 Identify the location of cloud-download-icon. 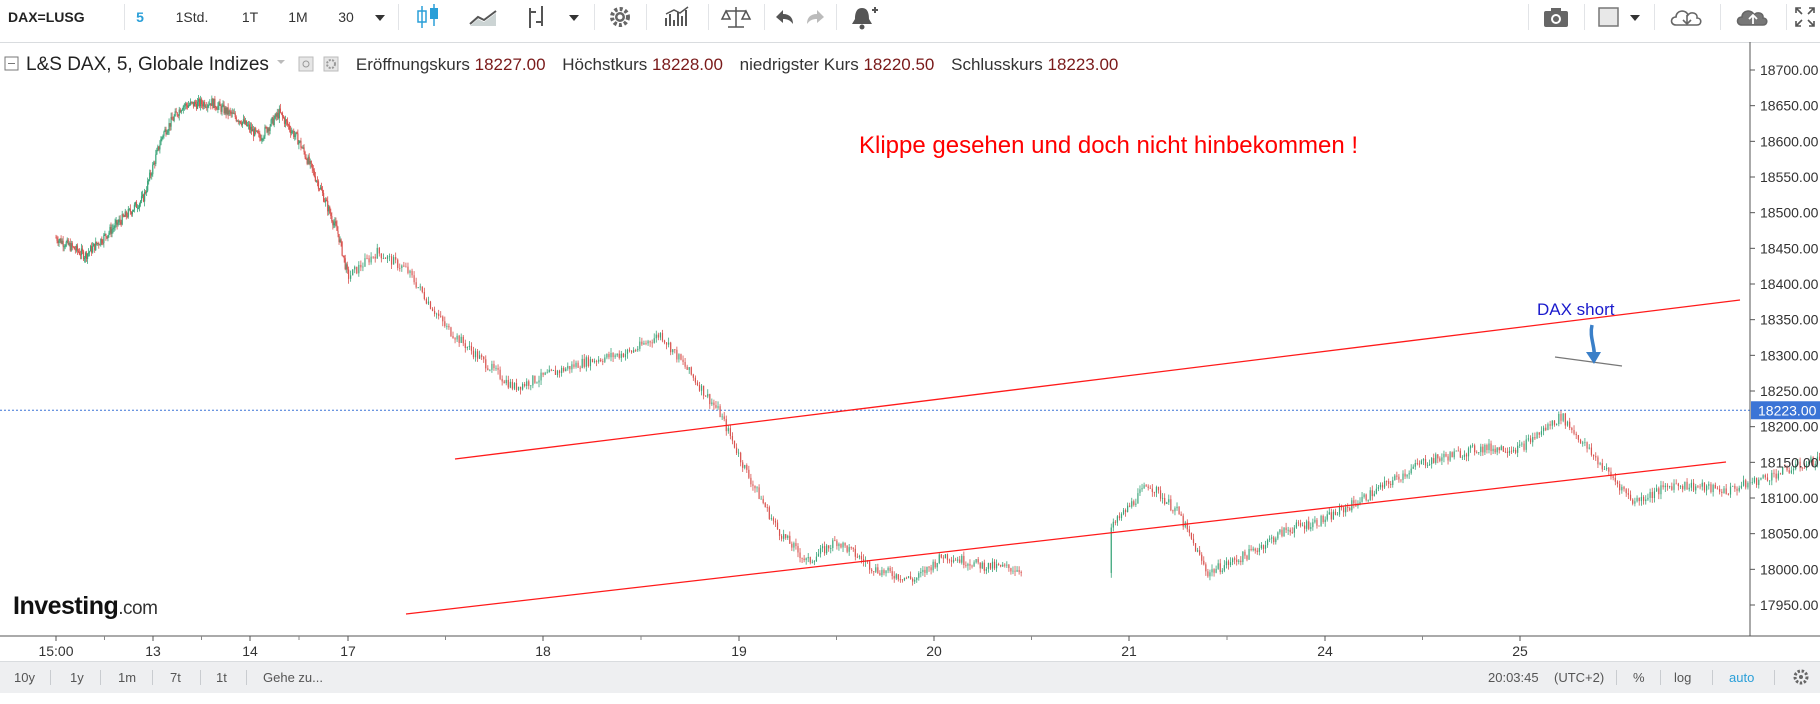
(1688, 17).